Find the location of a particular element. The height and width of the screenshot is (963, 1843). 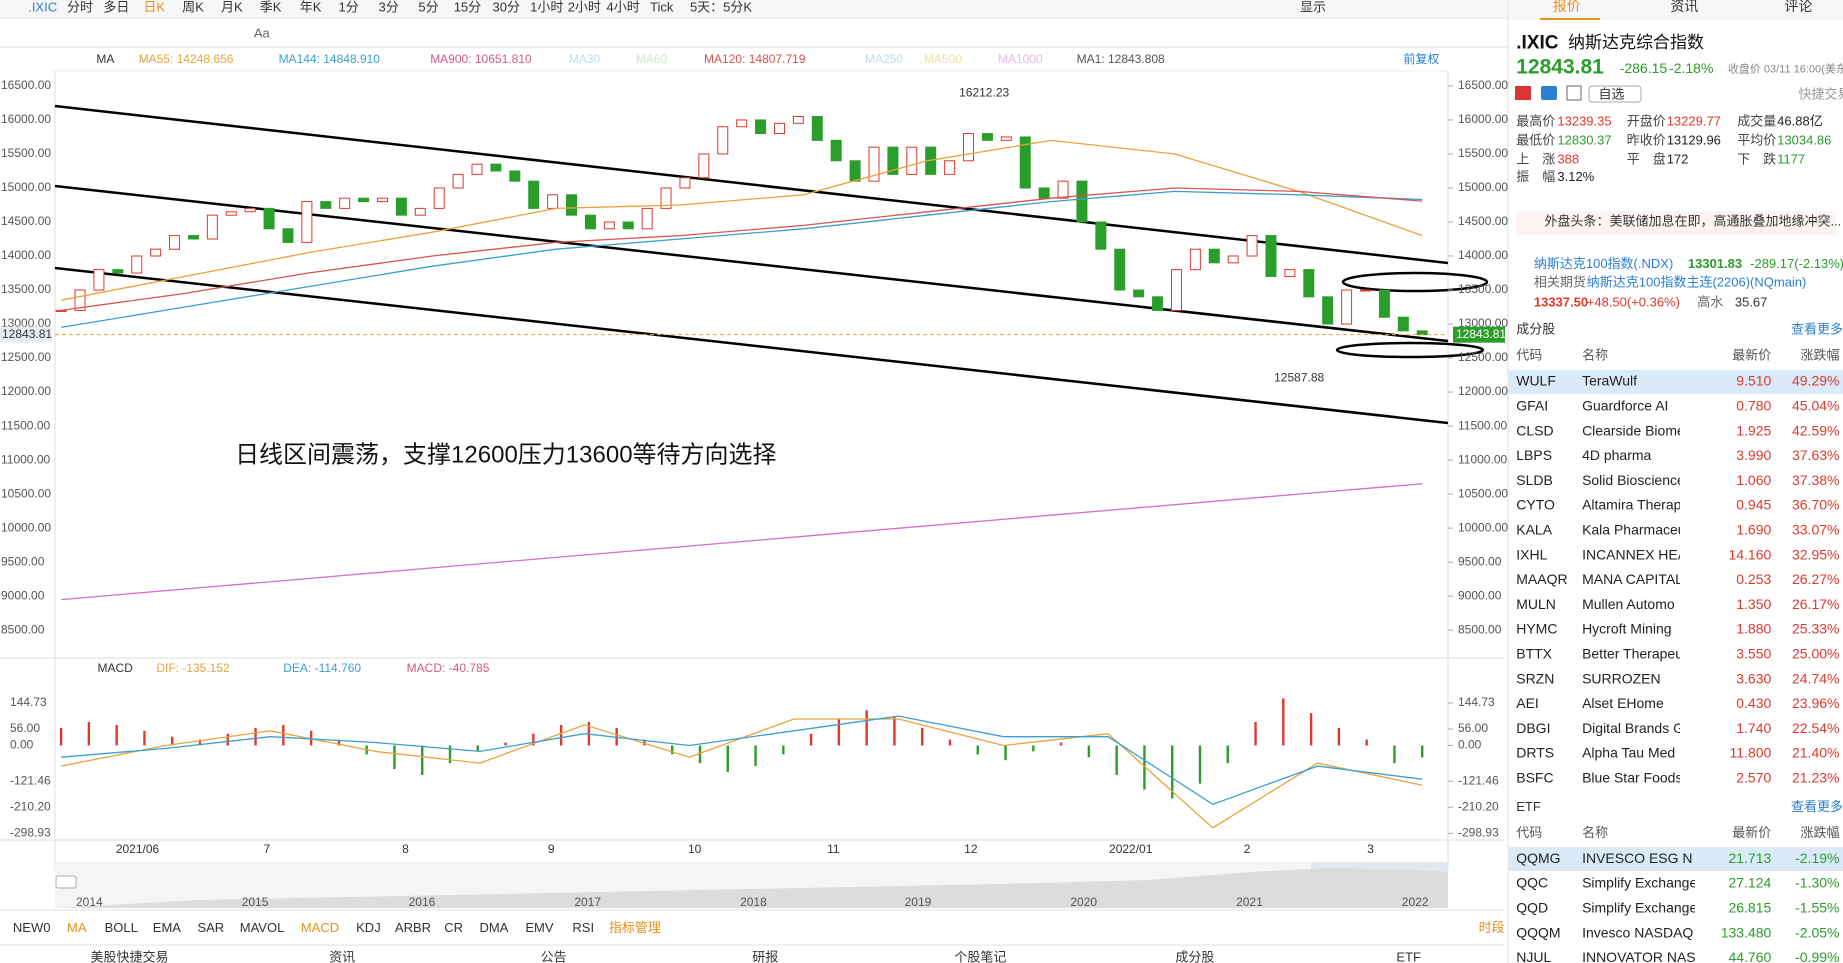

bottom-tab: ETF is located at coordinates (1408, 956).